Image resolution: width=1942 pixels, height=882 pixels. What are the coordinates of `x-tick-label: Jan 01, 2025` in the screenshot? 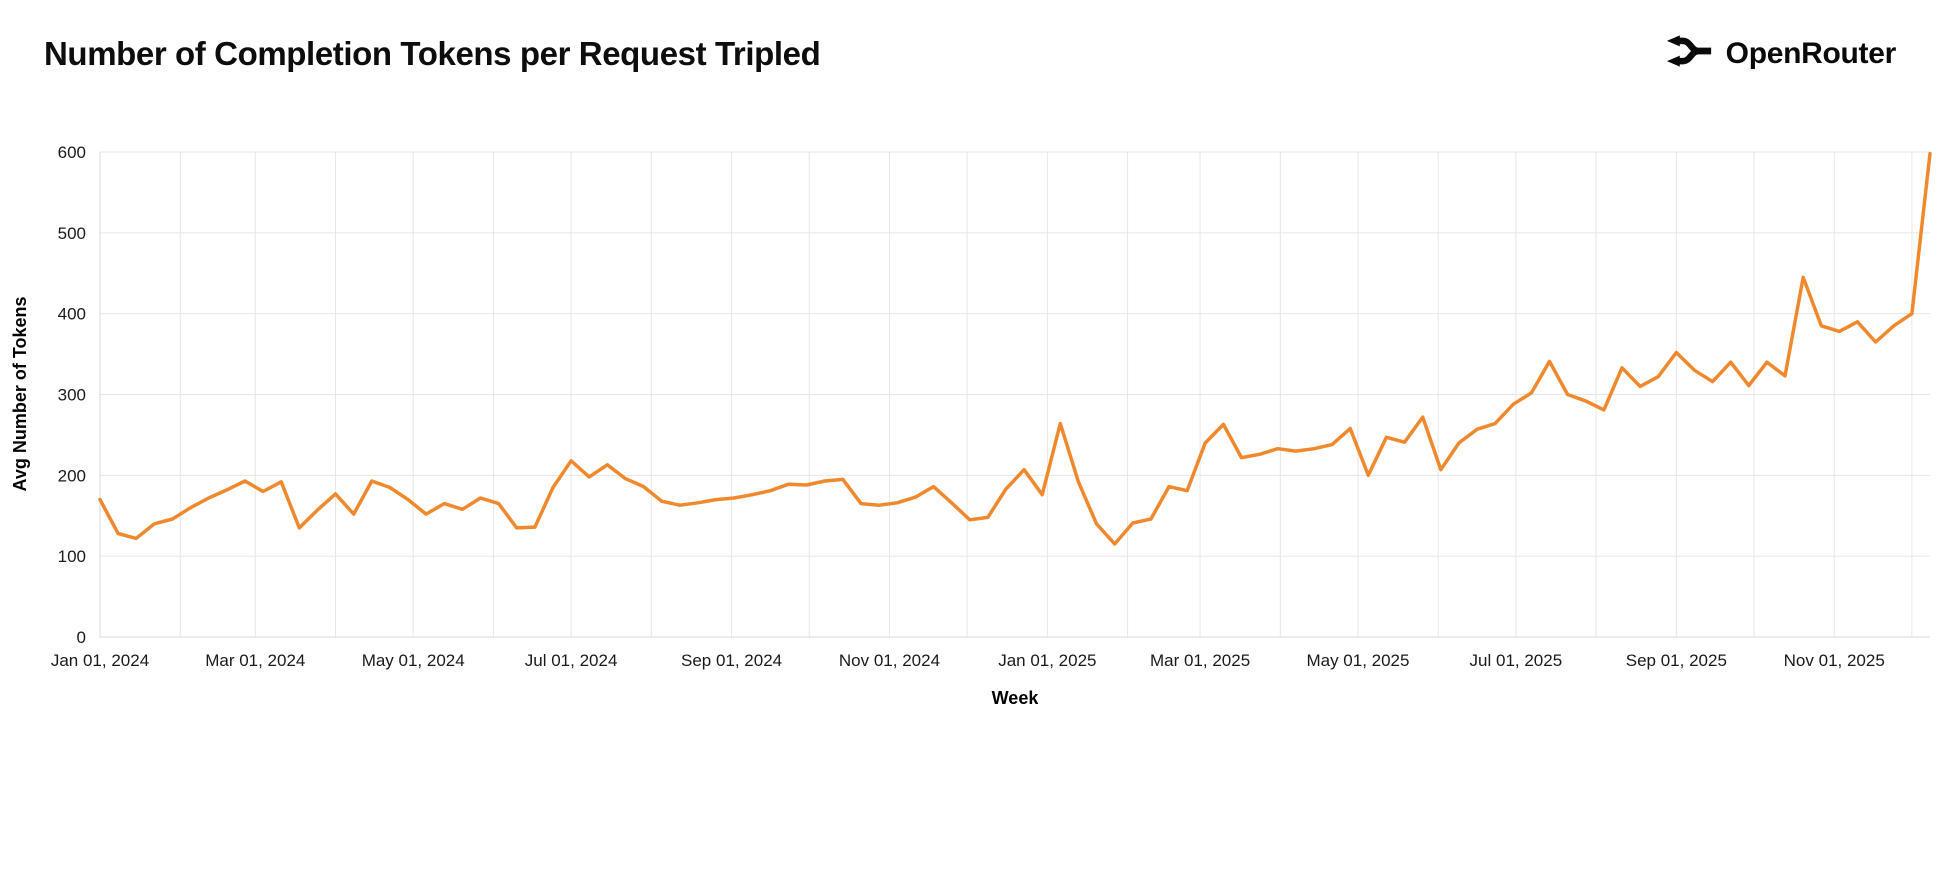 It's located at (1047, 660).